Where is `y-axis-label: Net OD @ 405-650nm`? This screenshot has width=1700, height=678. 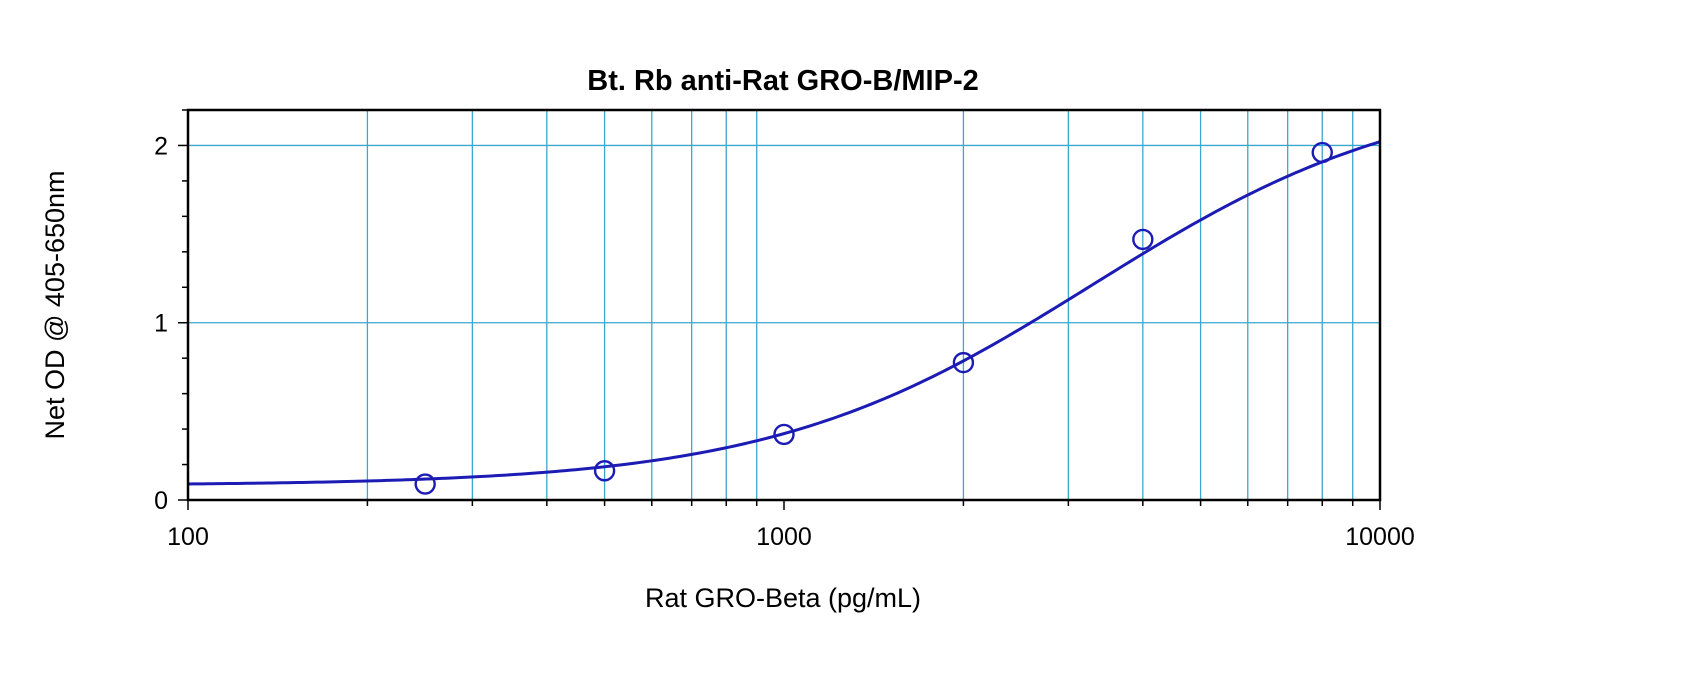 y-axis-label: Net OD @ 405-650nm is located at coordinates (55, 304).